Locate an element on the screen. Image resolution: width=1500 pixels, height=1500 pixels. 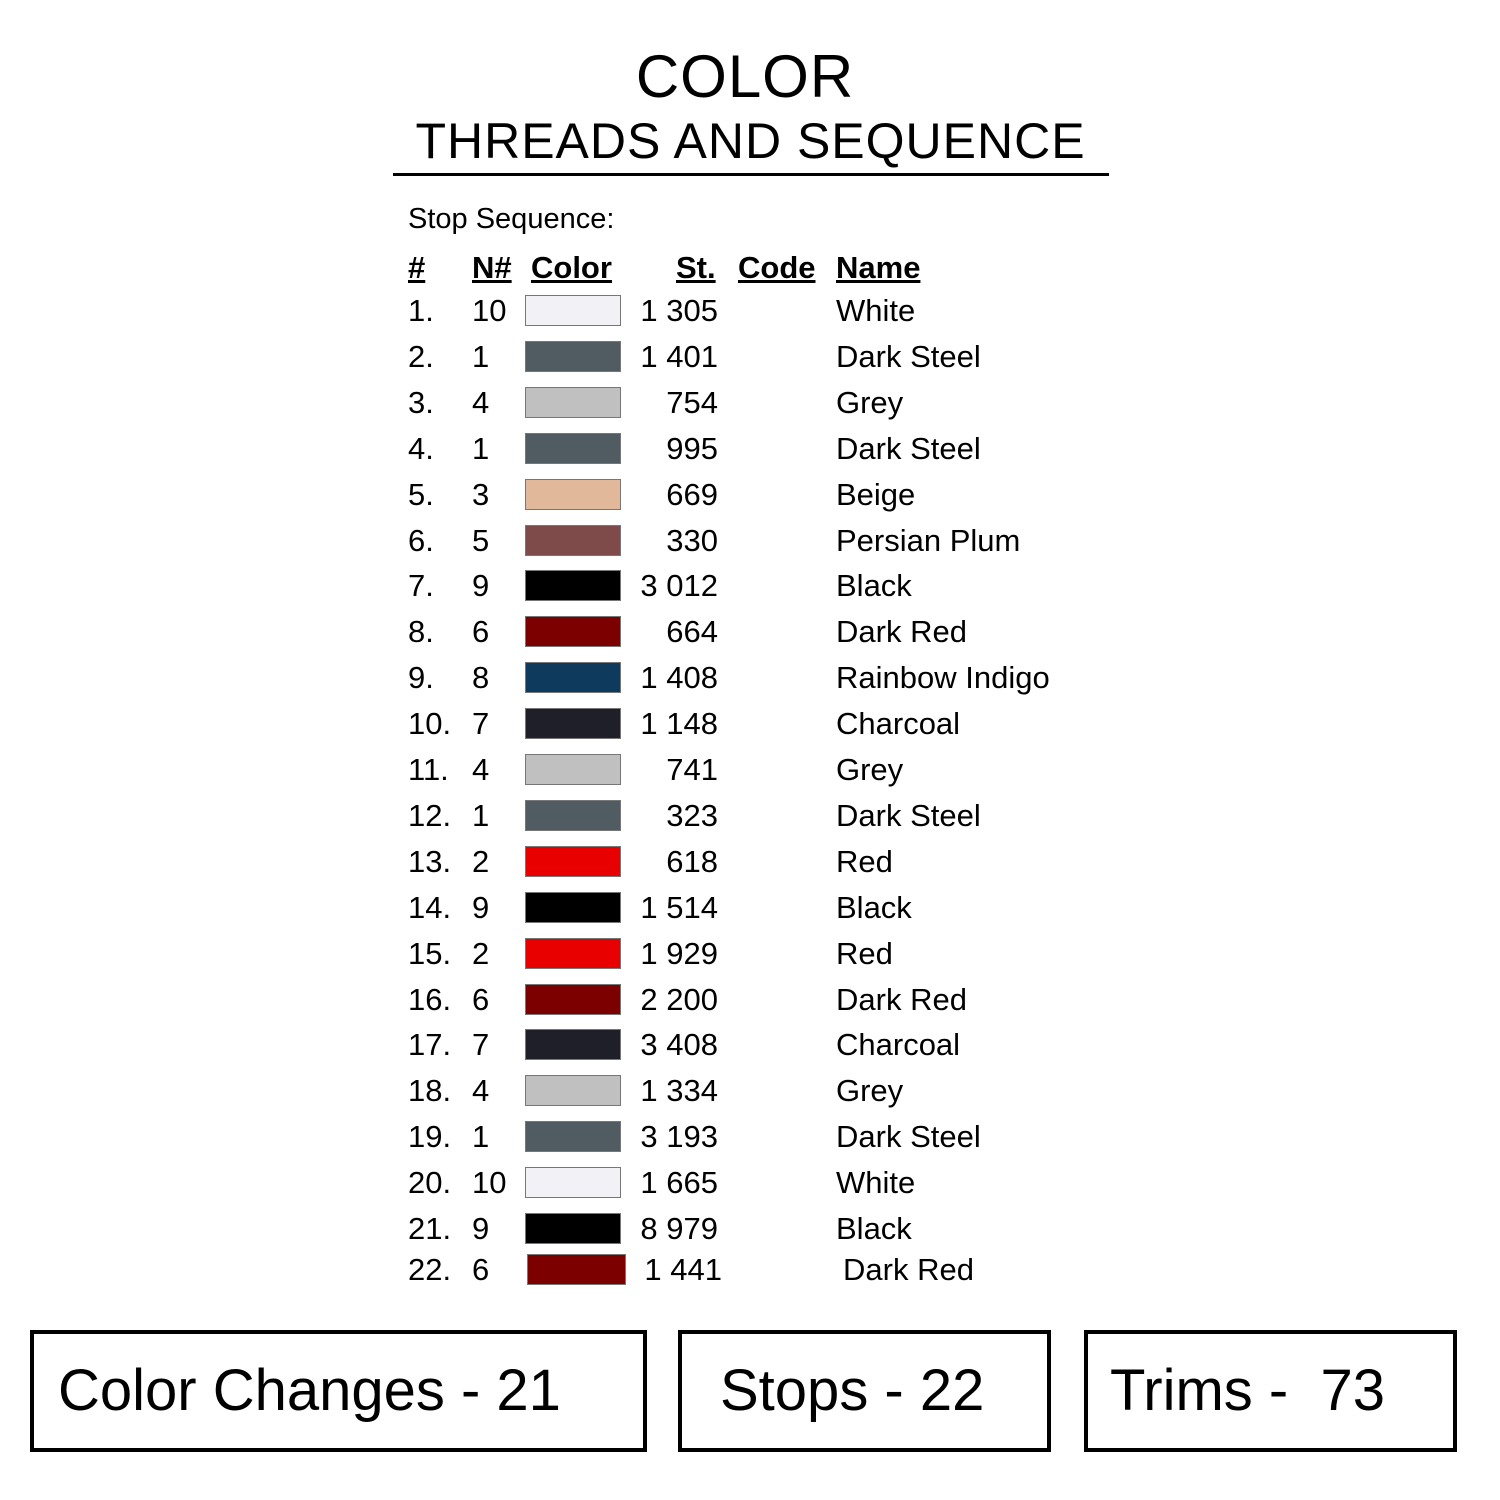
title-divider is located at coordinates (751, 174).